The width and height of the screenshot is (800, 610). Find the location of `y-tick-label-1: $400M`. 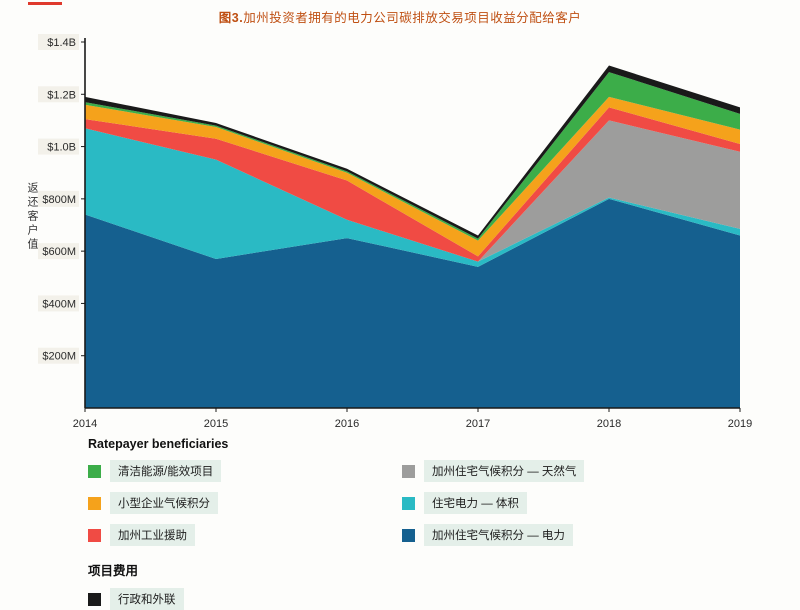

y-tick-label-1: $400M is located at coordinates (59, 304).